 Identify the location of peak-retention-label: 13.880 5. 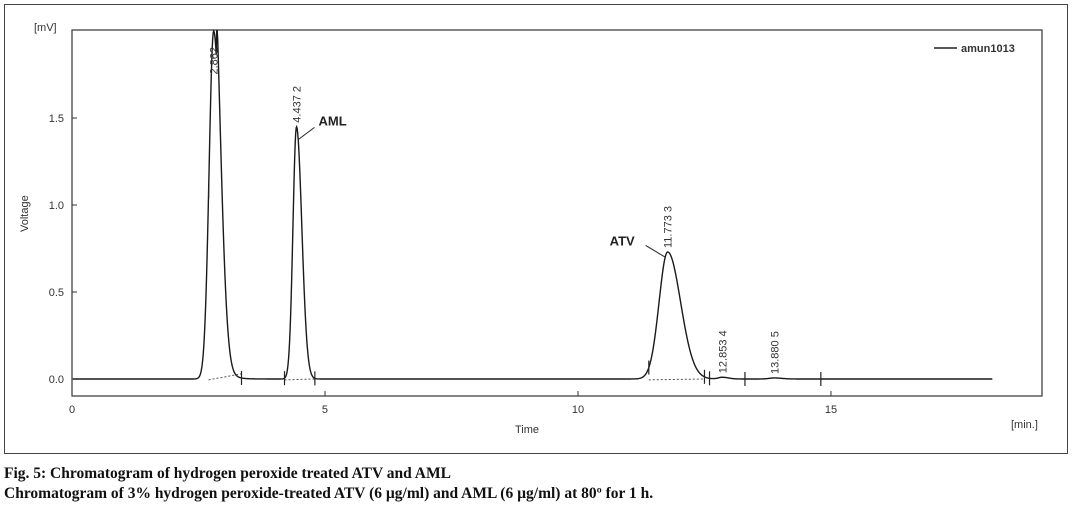
(775, 352).